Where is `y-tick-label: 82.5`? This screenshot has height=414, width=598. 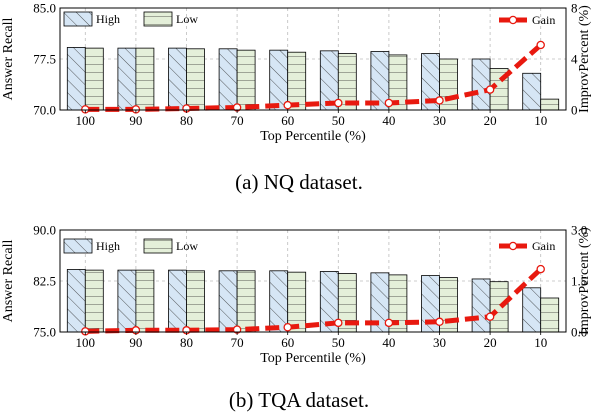
y-tick-label: 82.5 is located at coordinates (44, 281).